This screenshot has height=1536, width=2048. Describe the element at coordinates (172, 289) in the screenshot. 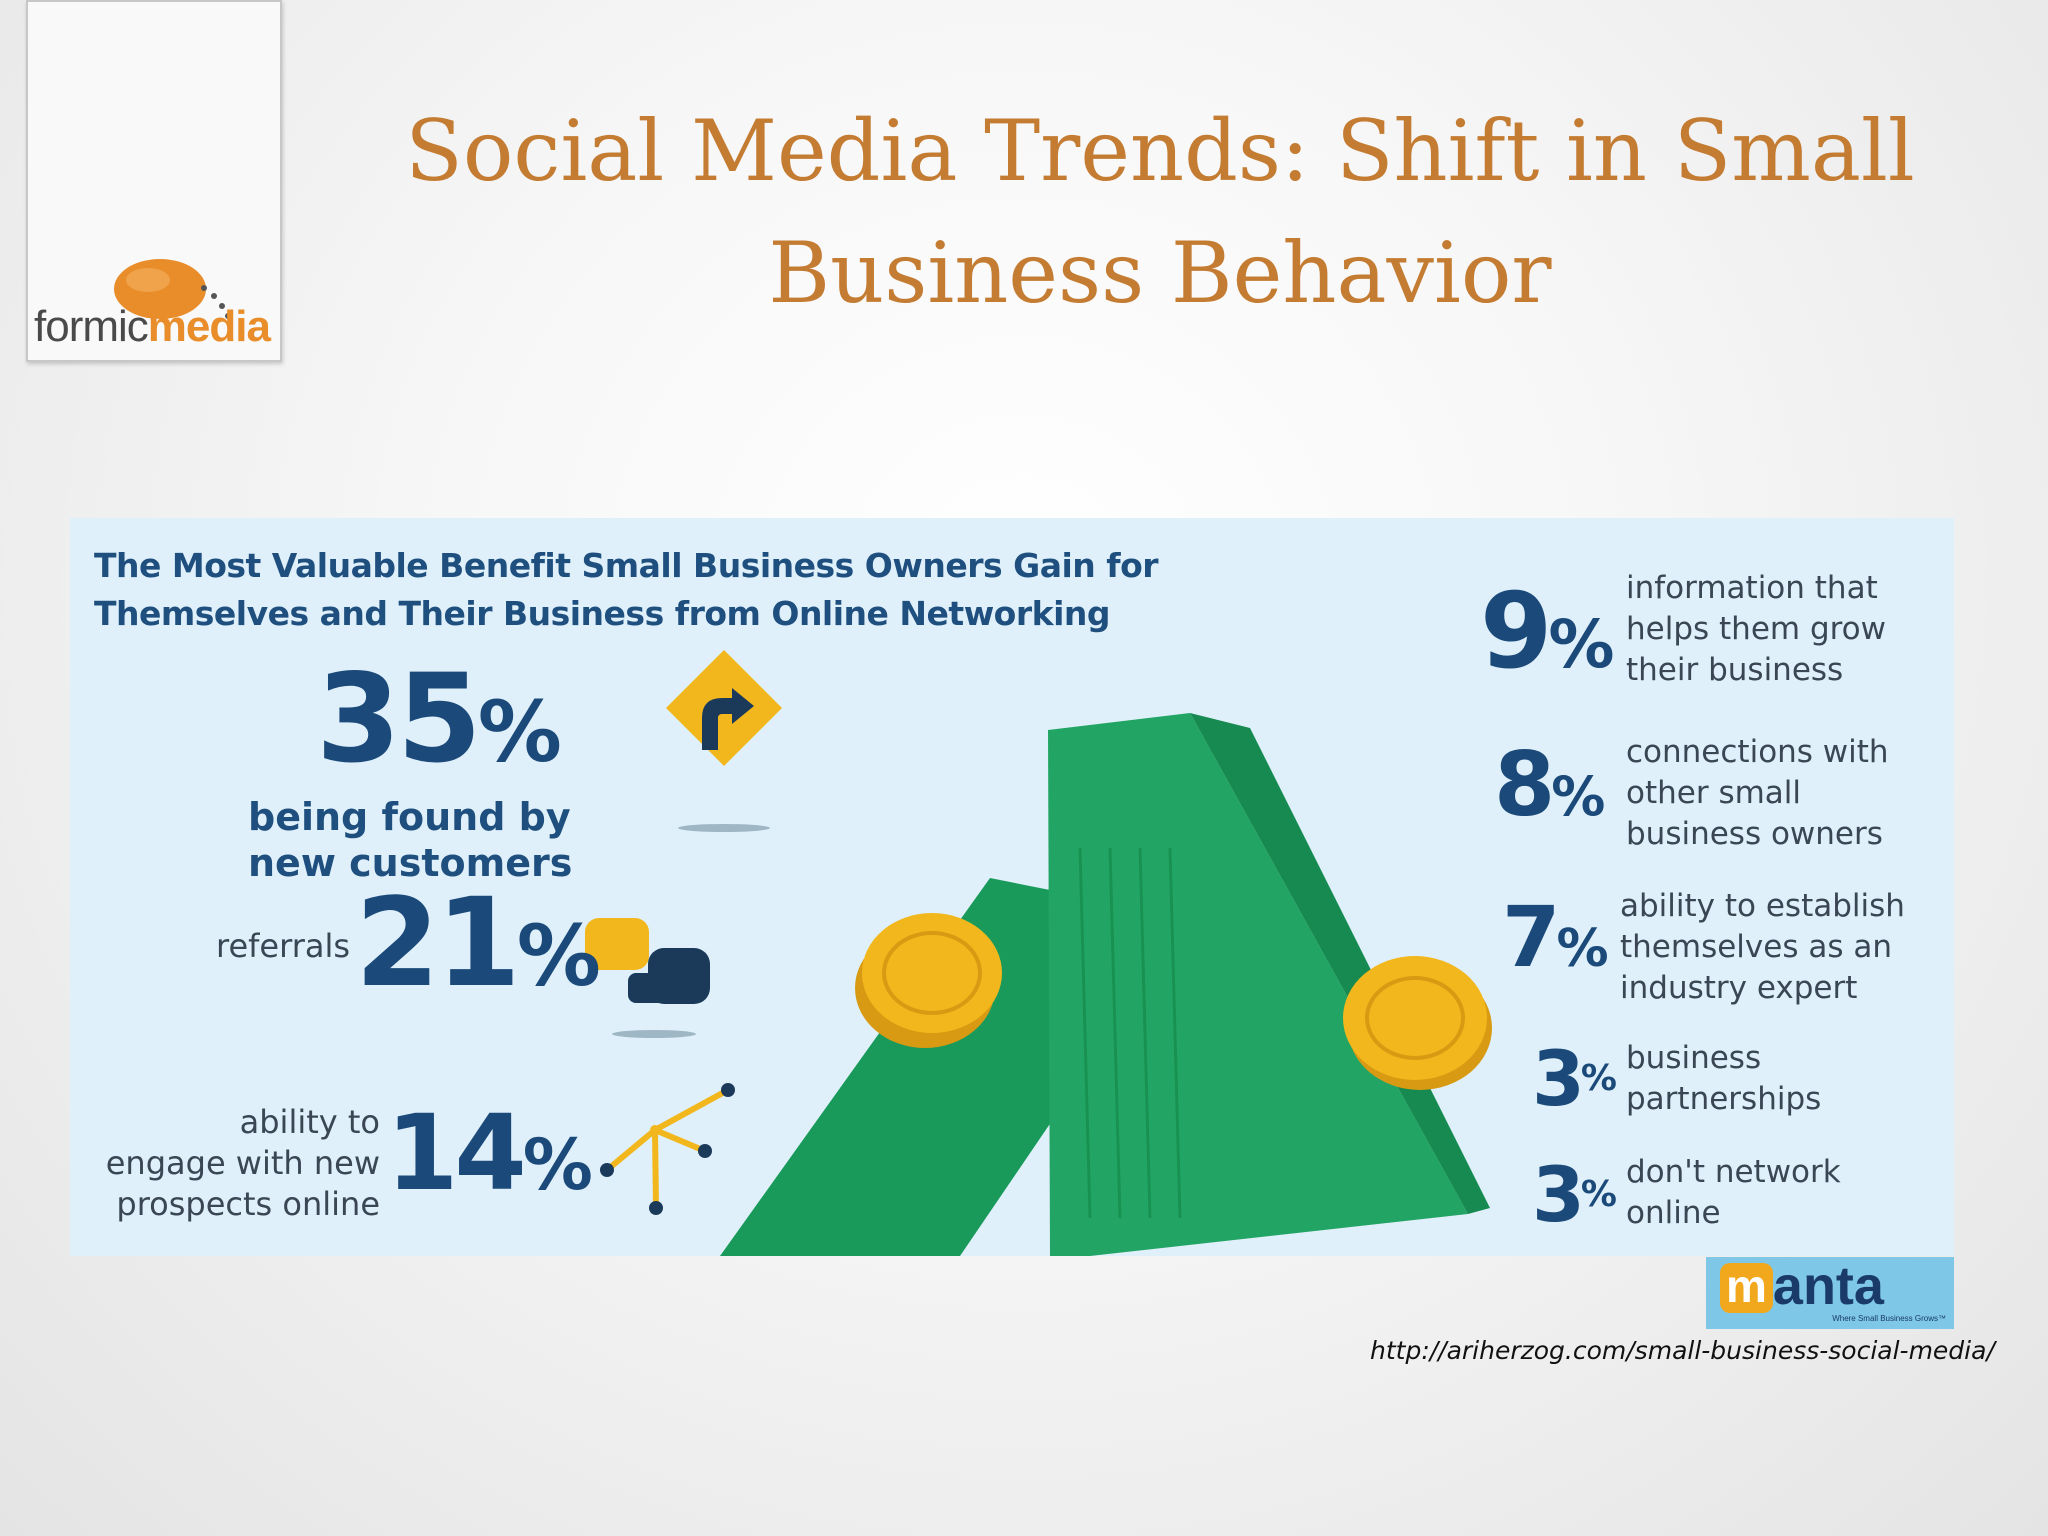

I see `logo-mound-icon` at that location.